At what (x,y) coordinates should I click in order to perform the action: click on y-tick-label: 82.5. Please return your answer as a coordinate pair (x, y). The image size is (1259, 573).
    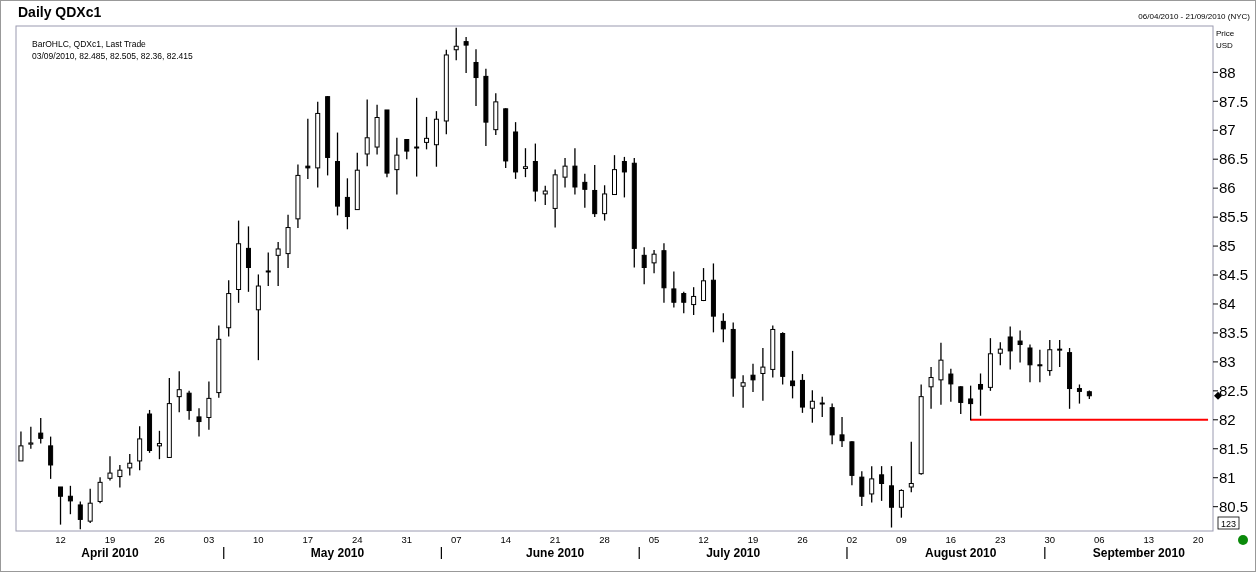
    Looking at the image, I should click on (1234, 391).